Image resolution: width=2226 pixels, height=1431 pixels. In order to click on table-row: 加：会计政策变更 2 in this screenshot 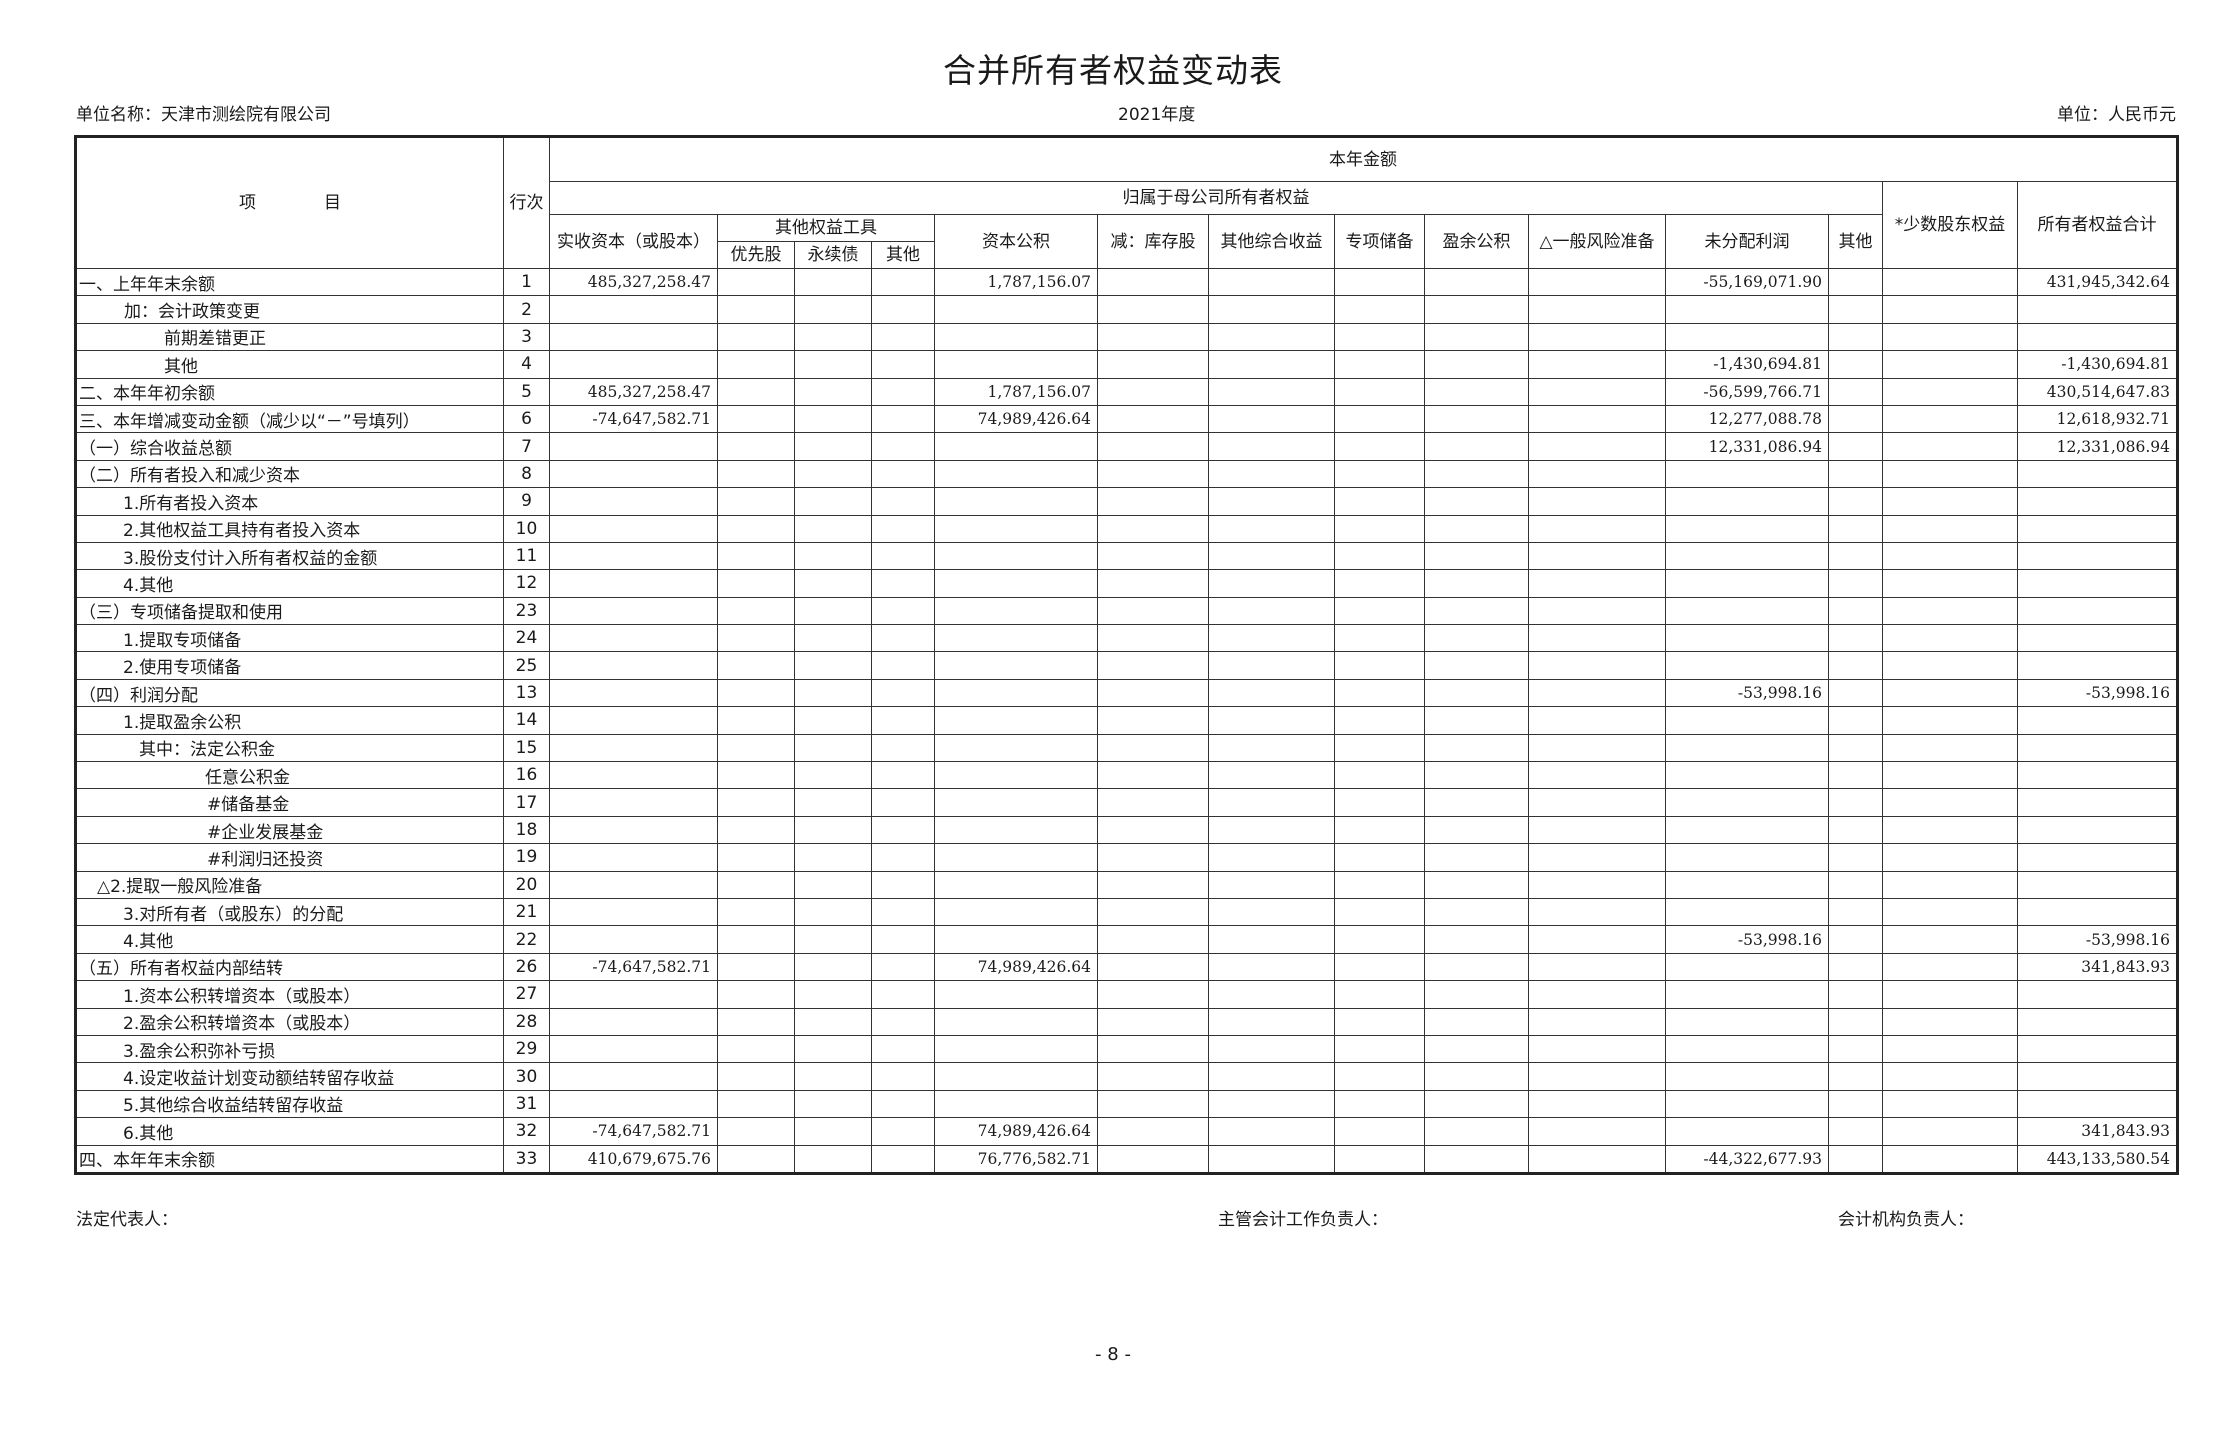, I will do `click(1126, 309)`.